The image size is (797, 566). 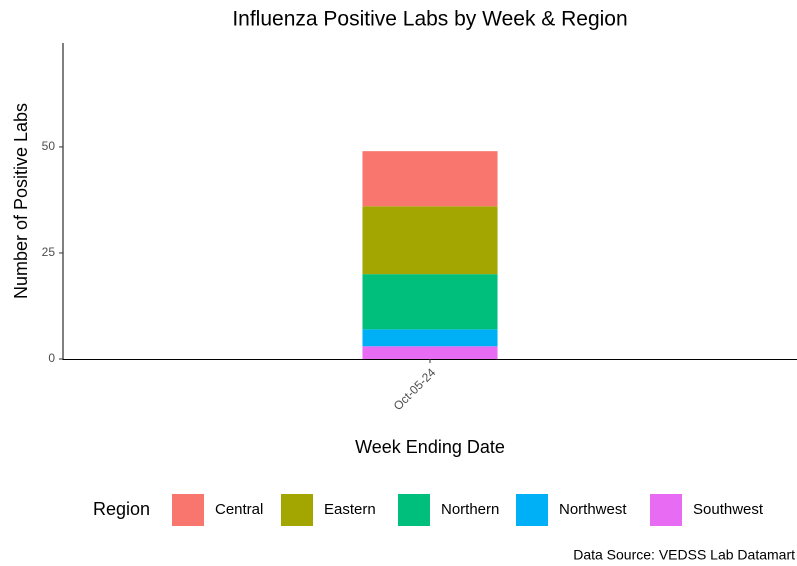 I want to click on y-tick-label: 50, so click(x=49, y=146).